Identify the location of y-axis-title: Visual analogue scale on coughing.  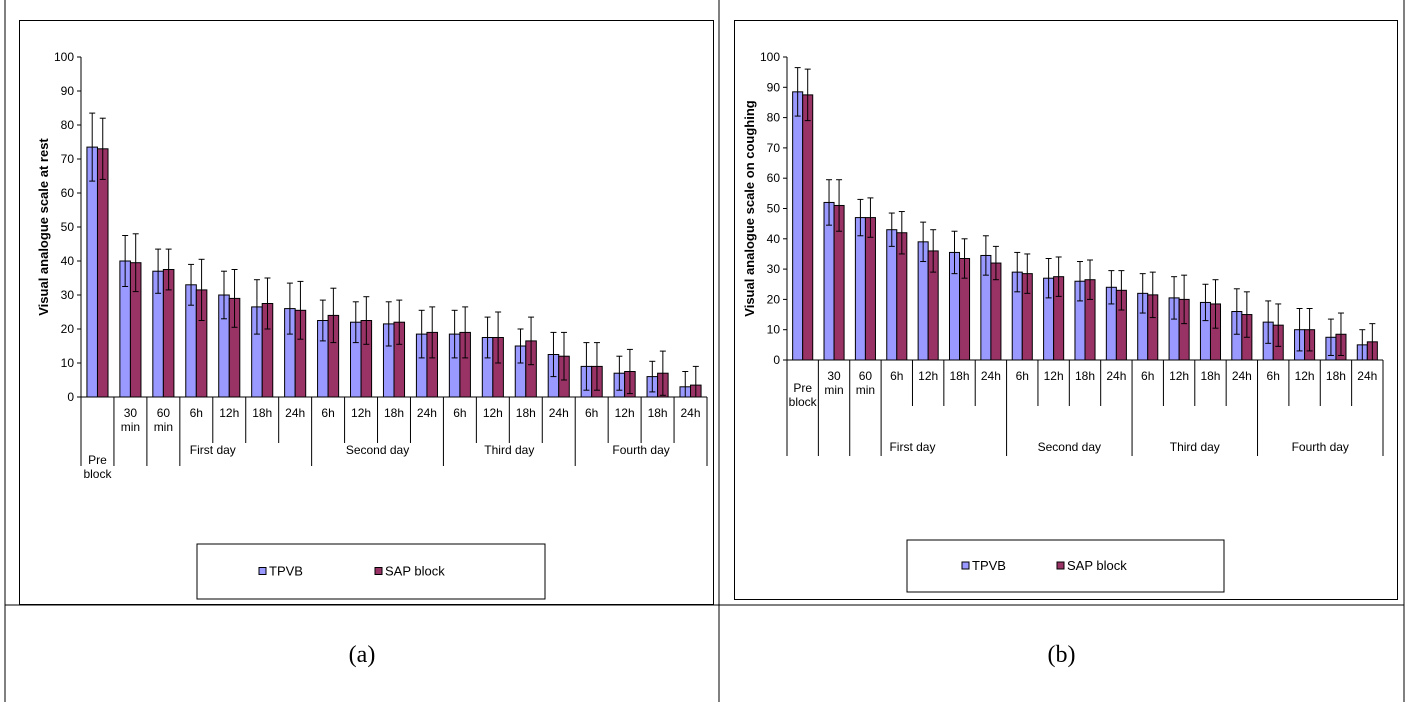
(749, 208).